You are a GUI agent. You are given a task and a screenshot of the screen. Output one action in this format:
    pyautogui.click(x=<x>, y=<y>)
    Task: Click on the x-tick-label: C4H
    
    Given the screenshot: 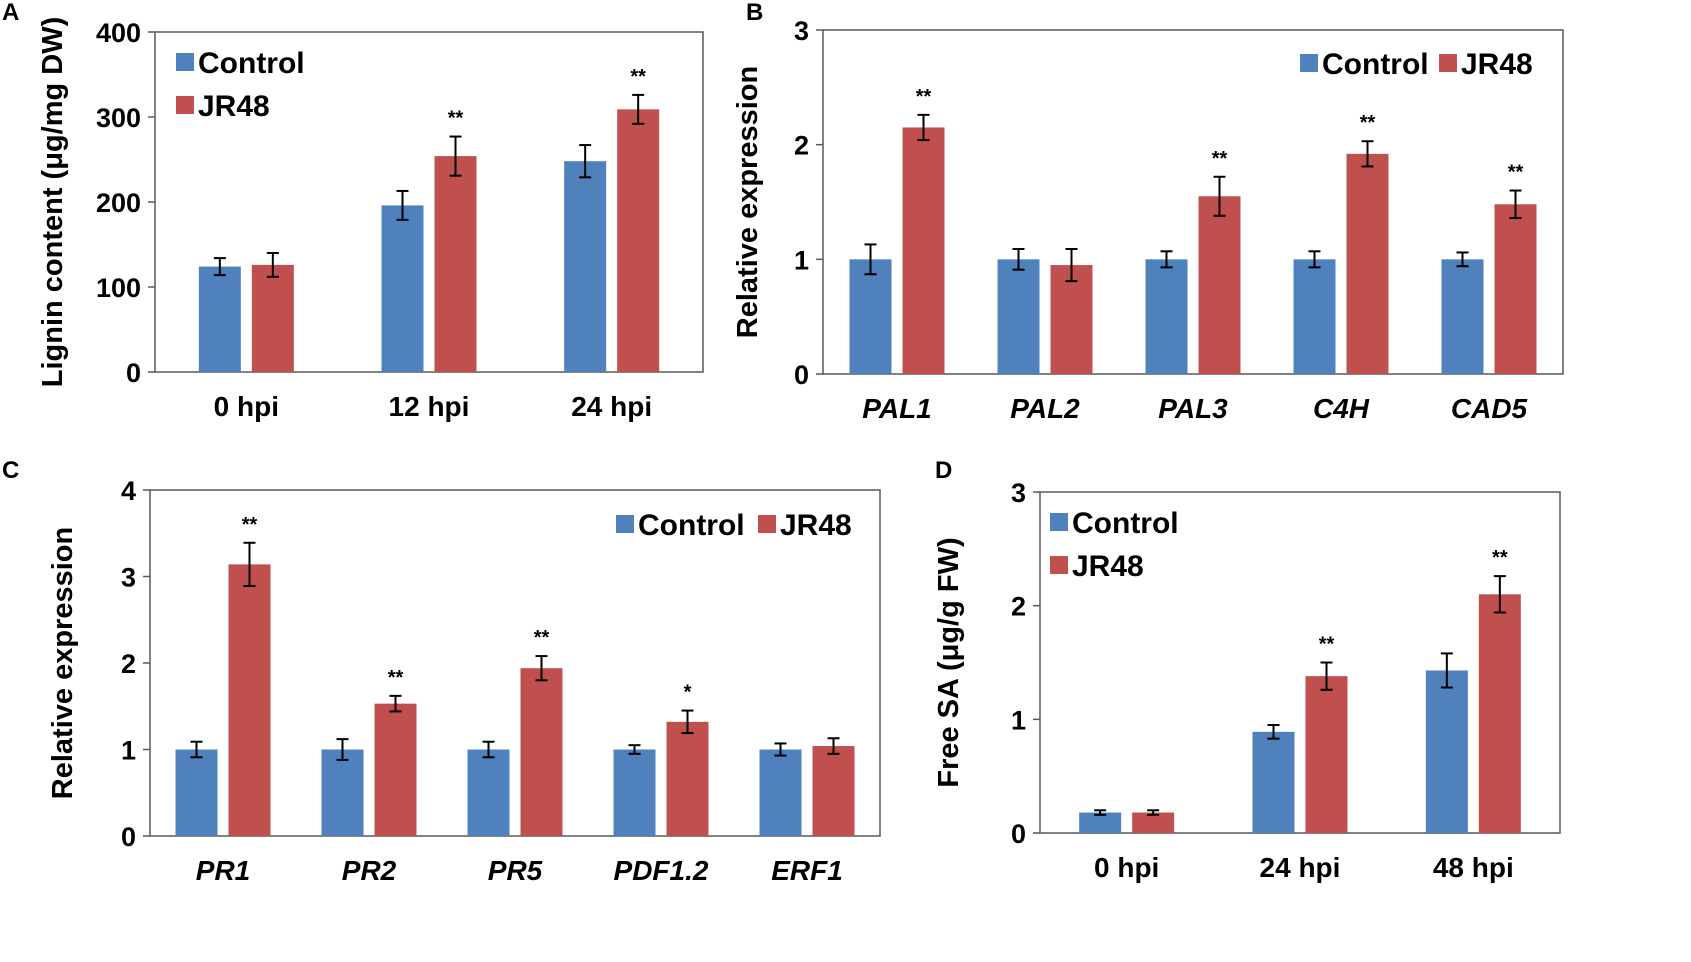 What is the action you would take?
    pyautogui.click(x=1341, y=408)
    